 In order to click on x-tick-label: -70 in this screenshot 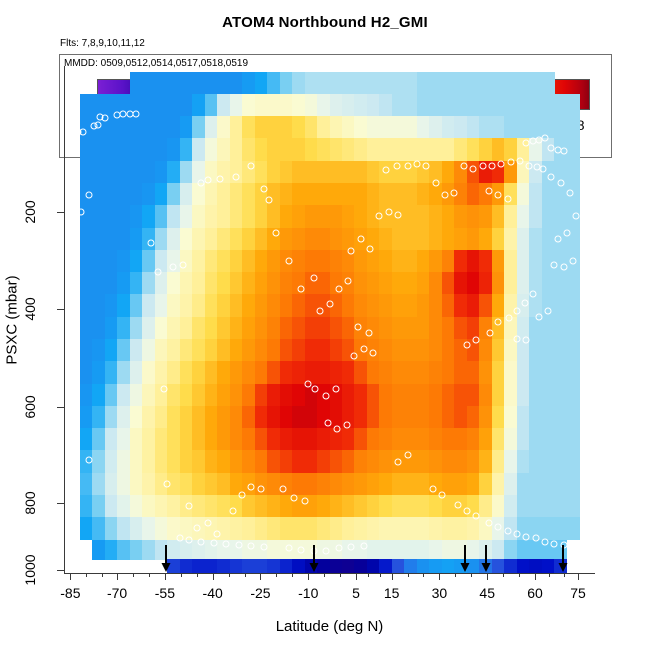, I will do `click(117, 593)`.